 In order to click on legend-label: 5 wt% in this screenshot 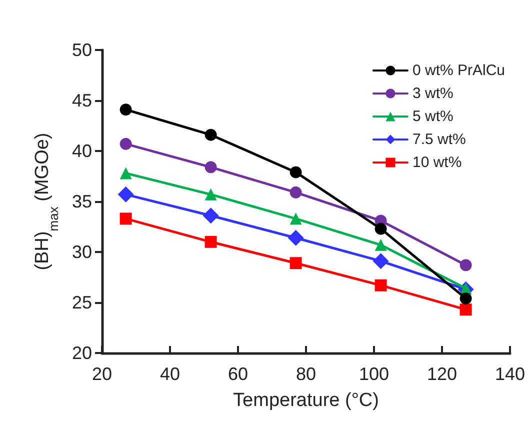, I will do `click(433, 116)`.